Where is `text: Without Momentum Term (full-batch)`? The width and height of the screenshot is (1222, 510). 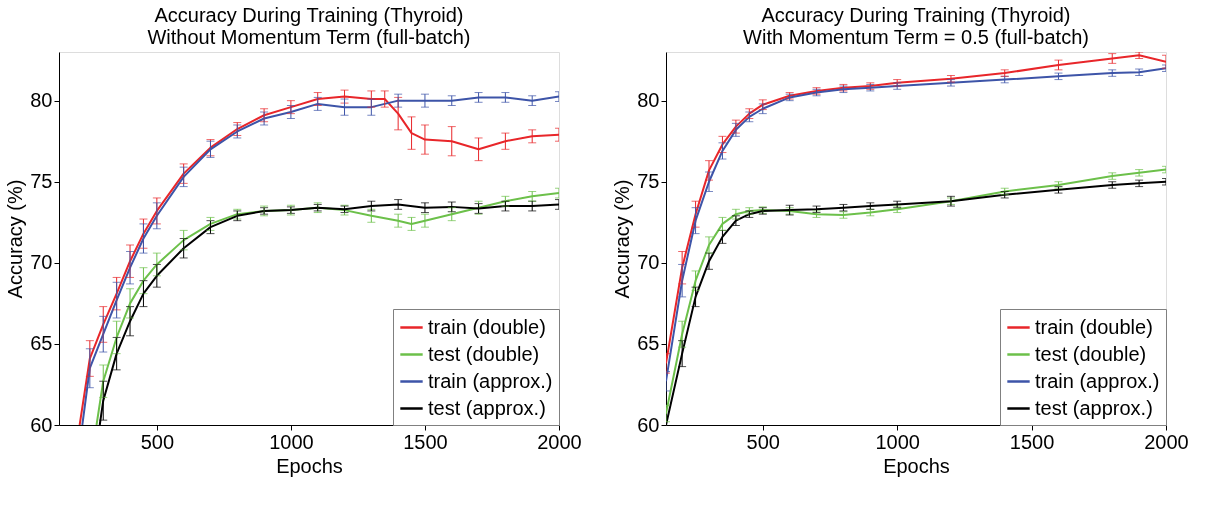 text: Without Momentum Term (full-batch) is located at coordinates (309, 37).